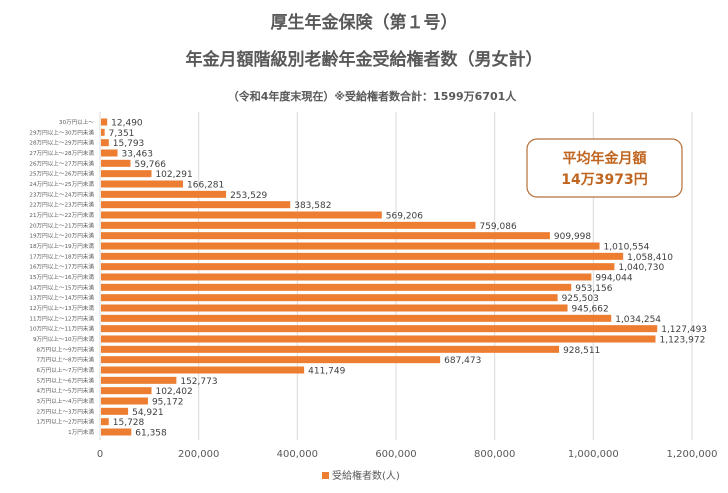 The height and width of the screenshot is (493, 728). Describe the element at coordinates (66, 411) in the screenshot. I see `category-label: 2万円以上〜3万円未満` at that location.